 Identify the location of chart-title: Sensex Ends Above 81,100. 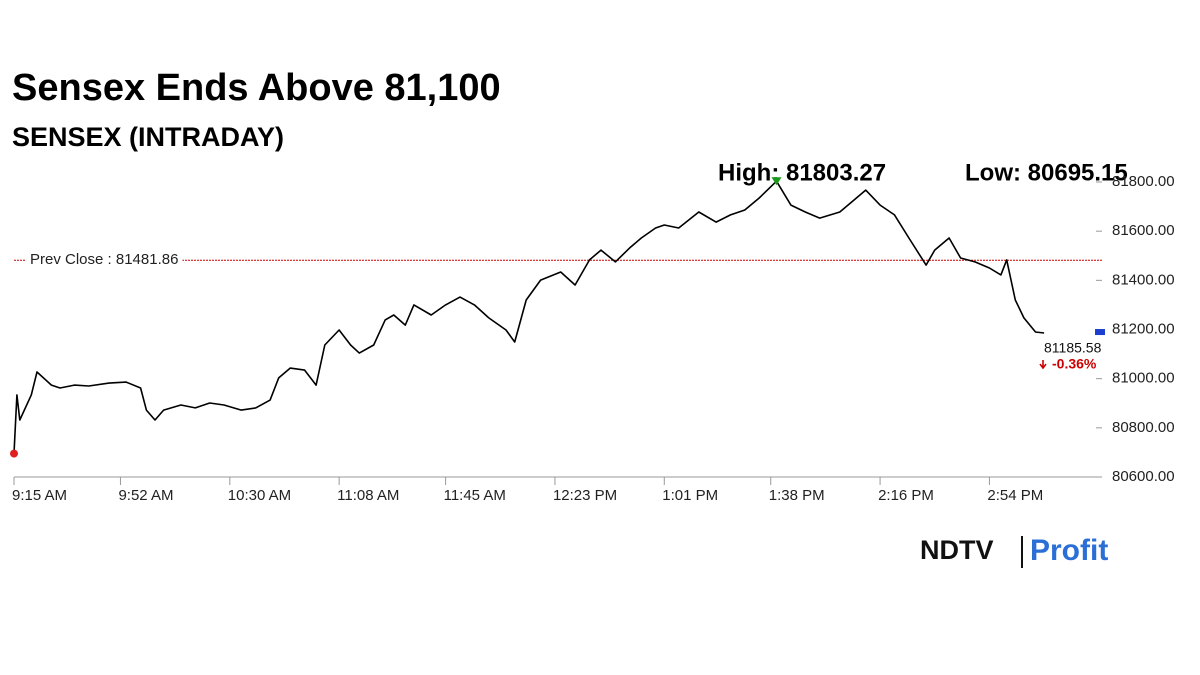
(256, 88).